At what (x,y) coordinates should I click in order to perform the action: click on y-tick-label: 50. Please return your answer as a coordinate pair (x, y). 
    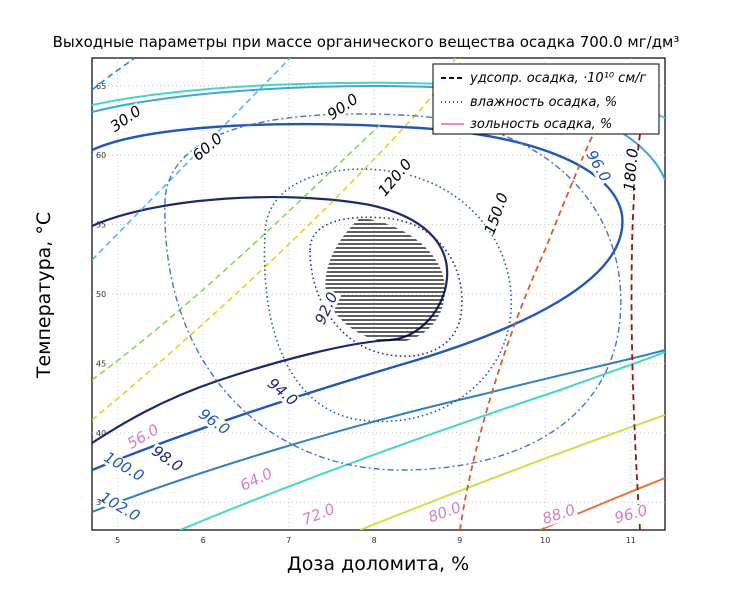
    Looking at the image, I should click on (101, 294).